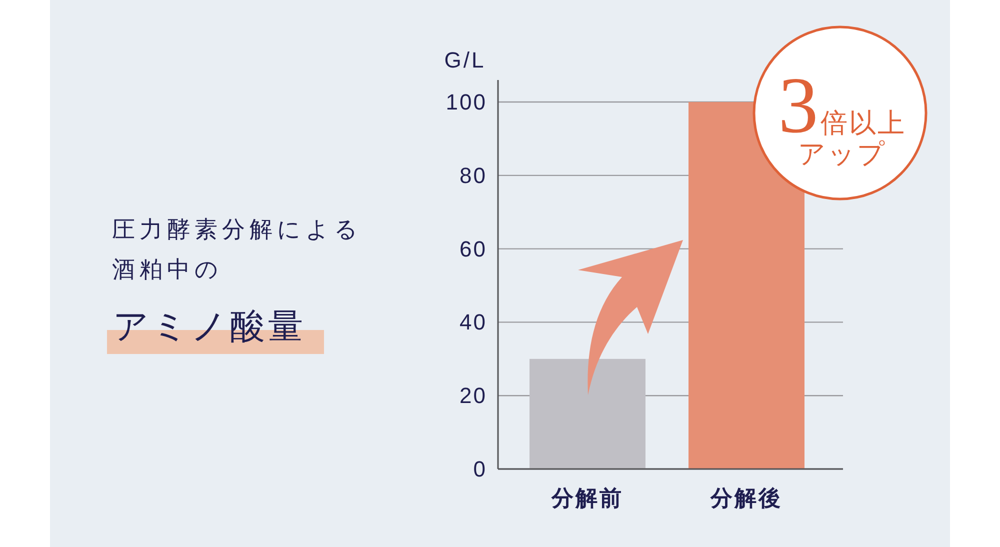 The width and height of the screenshot is (1000, 547). I want to click on y-tick-label: 100, so click(466, 102).